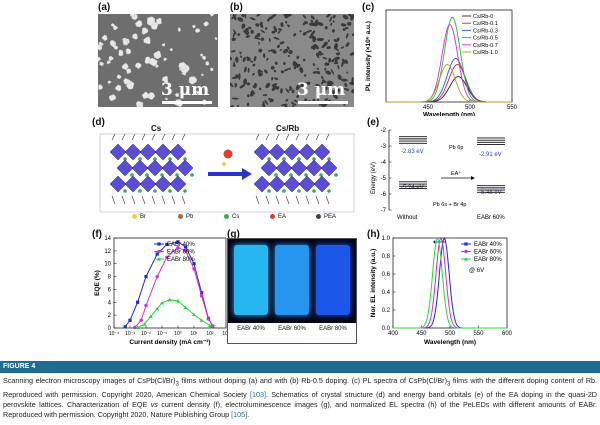 The width and height of the screenshot is (600, 425). I want to click on ea-cation, so click(228, 154).